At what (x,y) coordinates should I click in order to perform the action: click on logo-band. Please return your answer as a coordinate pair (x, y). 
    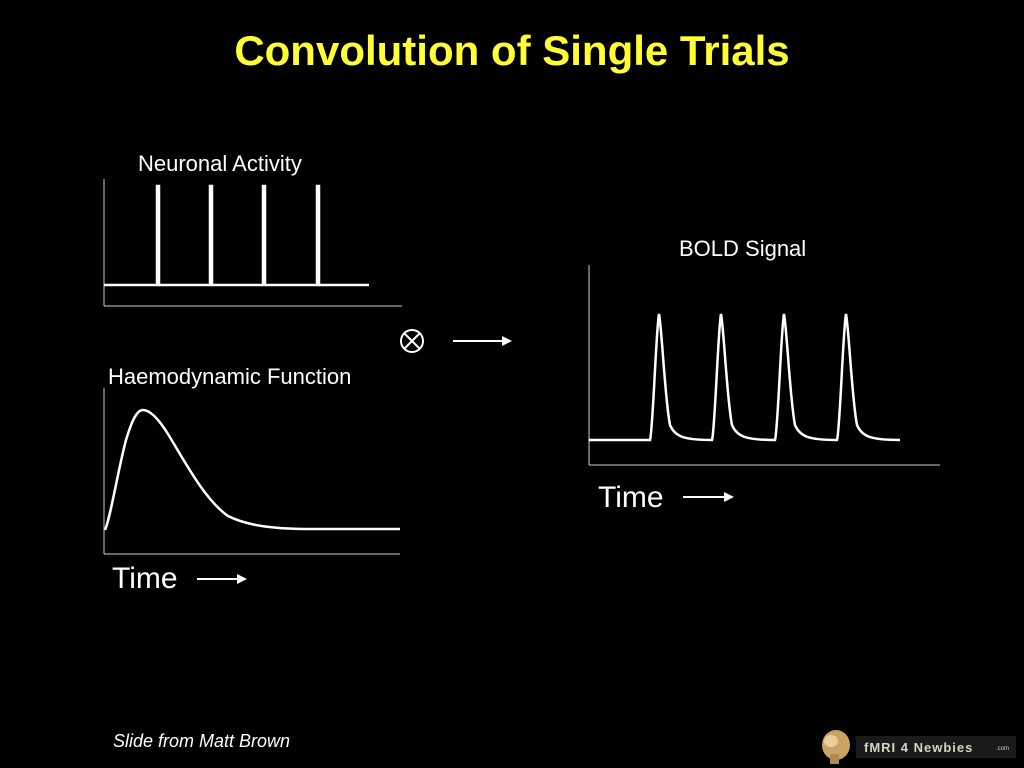
    Looking at the image, I should click on (936, 747).